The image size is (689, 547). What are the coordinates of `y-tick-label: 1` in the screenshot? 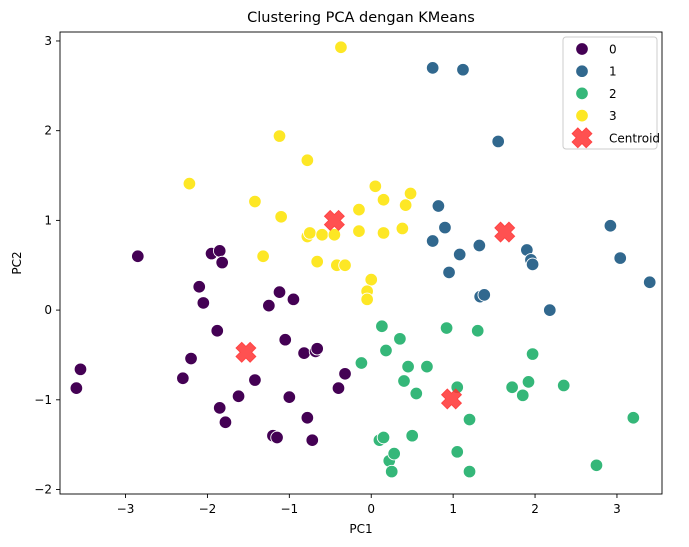 It's located at (48, 220).